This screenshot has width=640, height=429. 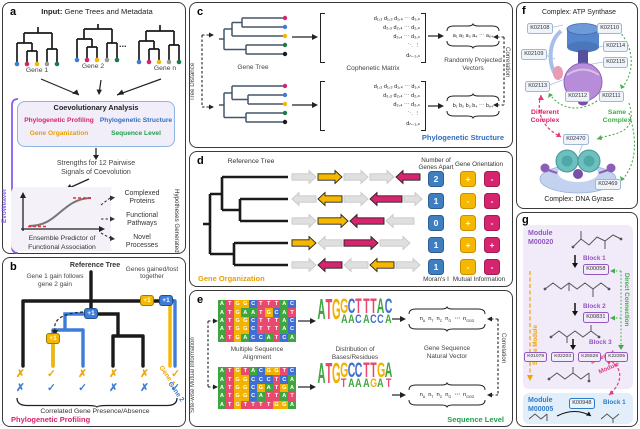 I want to click on dna-gyrase-title: Complex: DNA Gyrase, so click(x=579, y=199).